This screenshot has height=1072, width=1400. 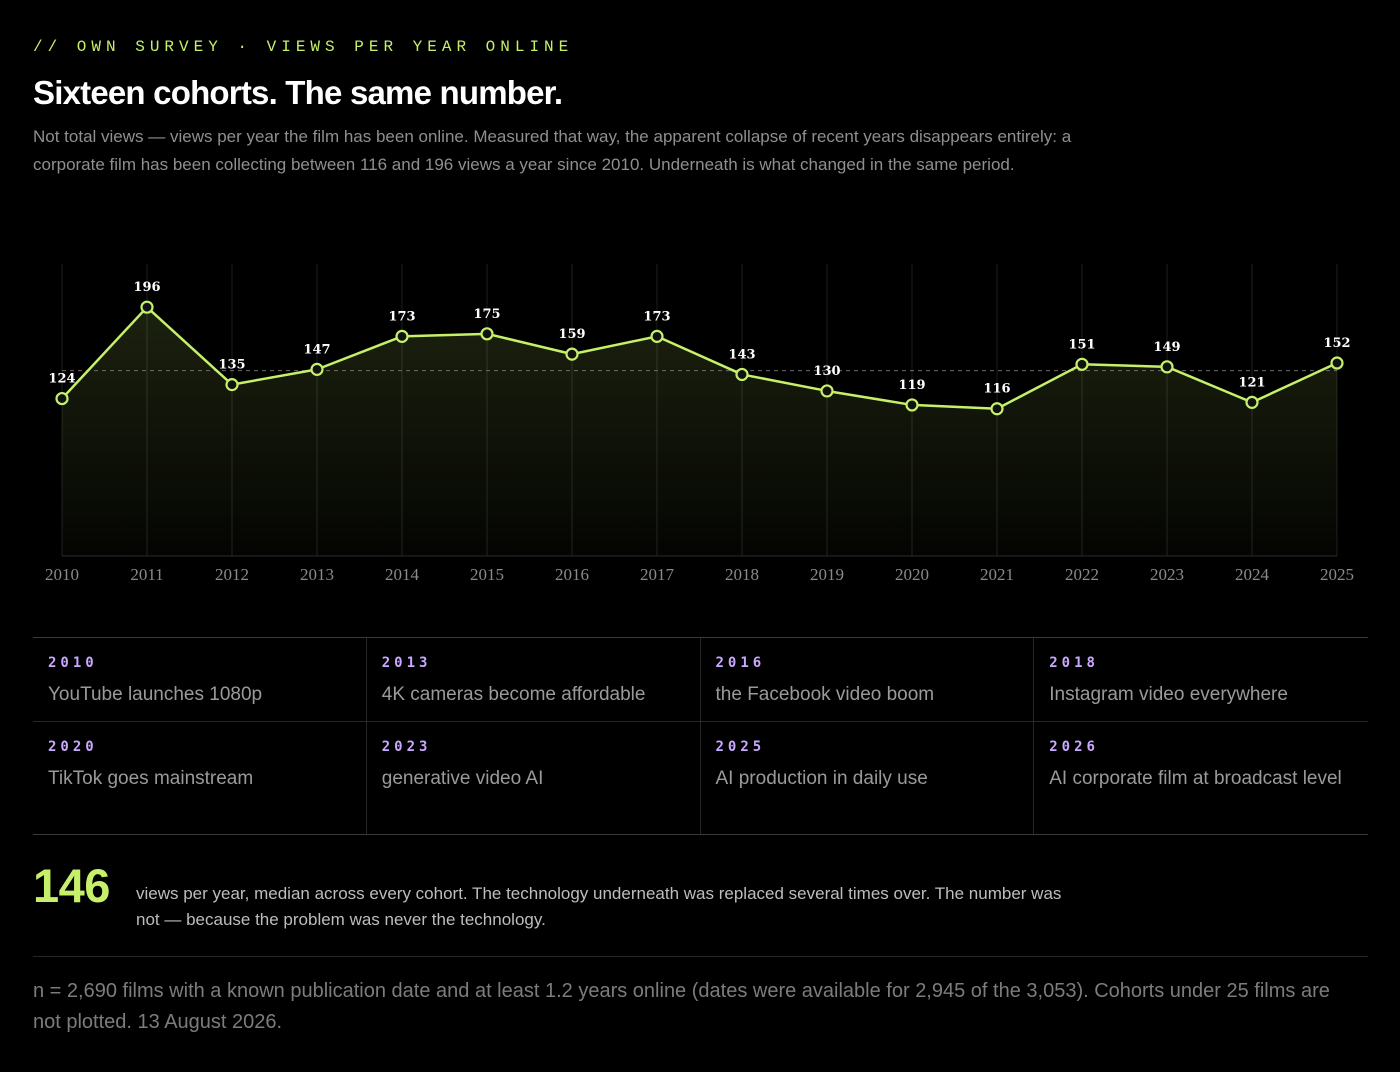 I want to click on data-label: 119, so click(x=911, y=385).